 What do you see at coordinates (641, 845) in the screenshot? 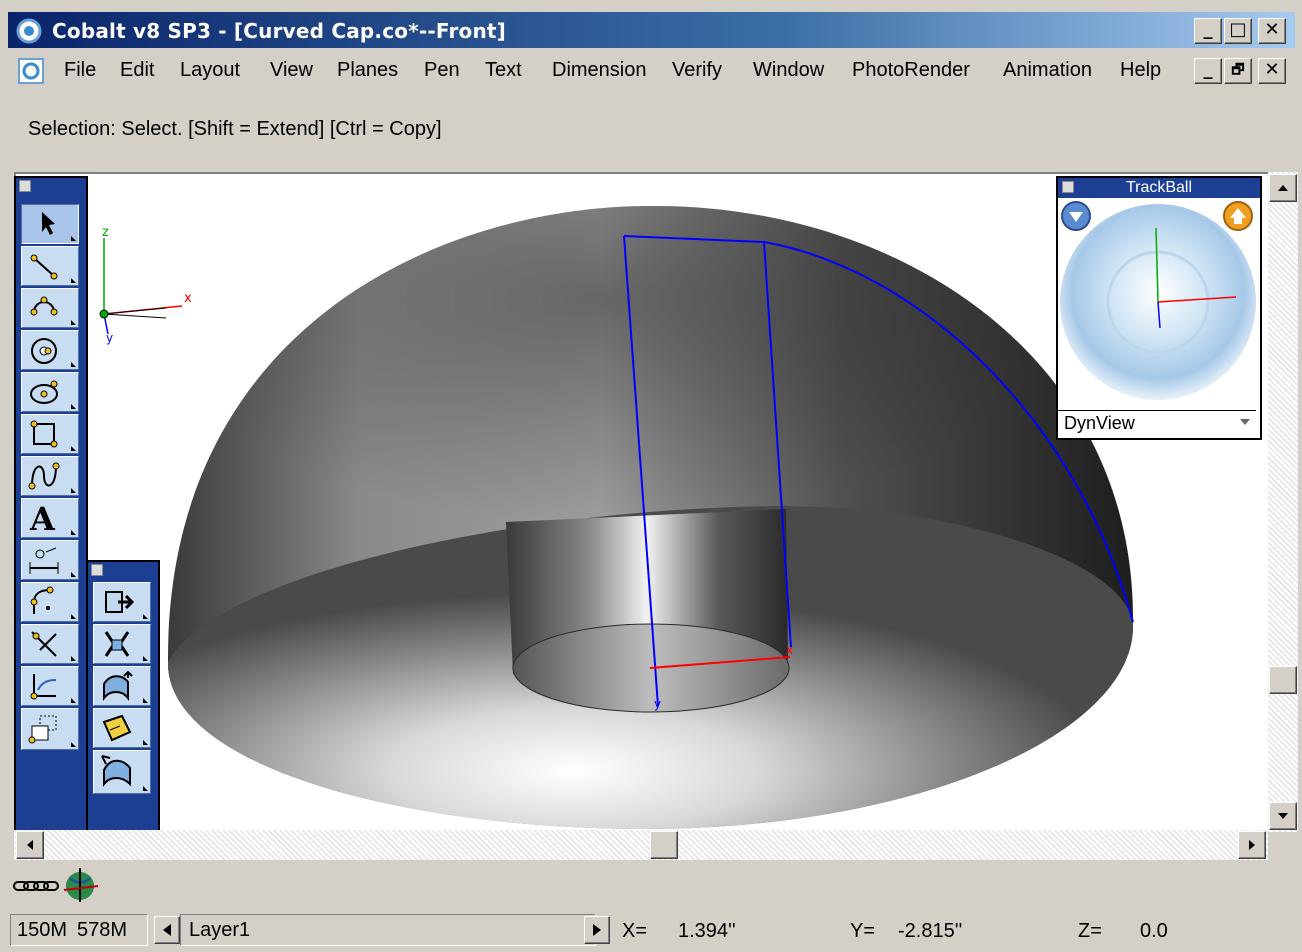
I see `horizontal-scrollbar` at bounding box center [641, 845].